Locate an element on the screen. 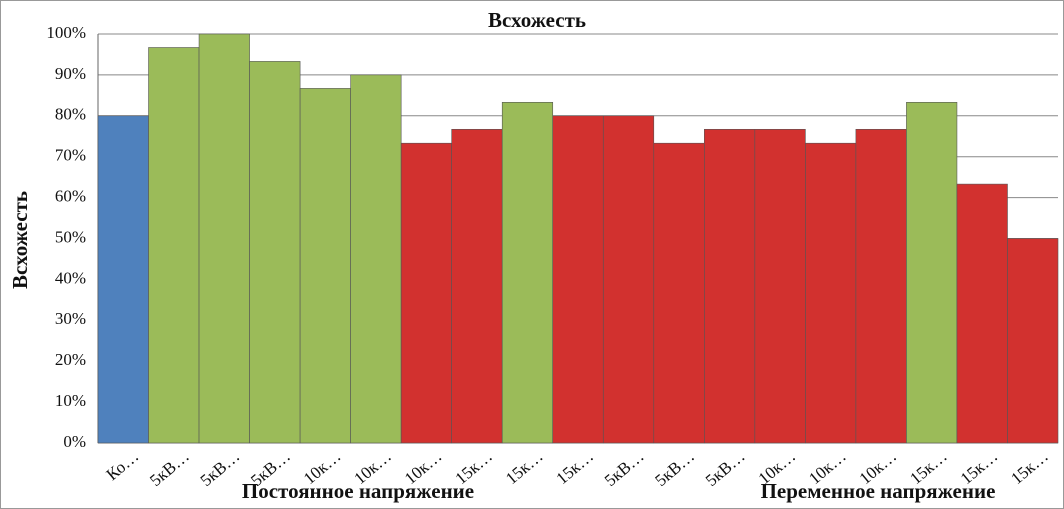  y-tick-label: 30% is located at coordinates (70, 318).